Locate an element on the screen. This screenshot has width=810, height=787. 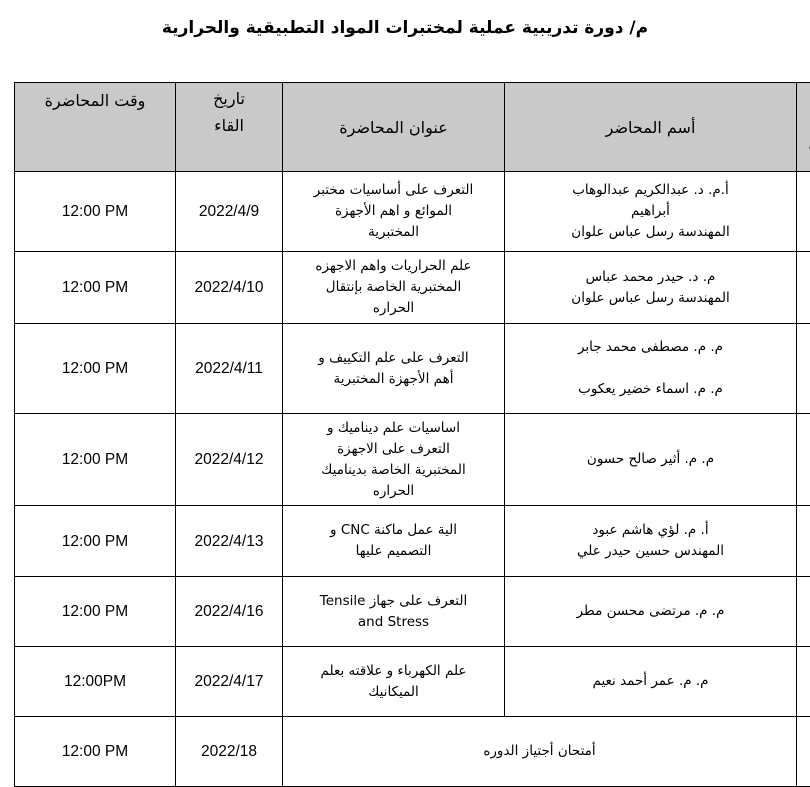
lecture-date: 2022/4/16 is located at coordinates (229, 611).